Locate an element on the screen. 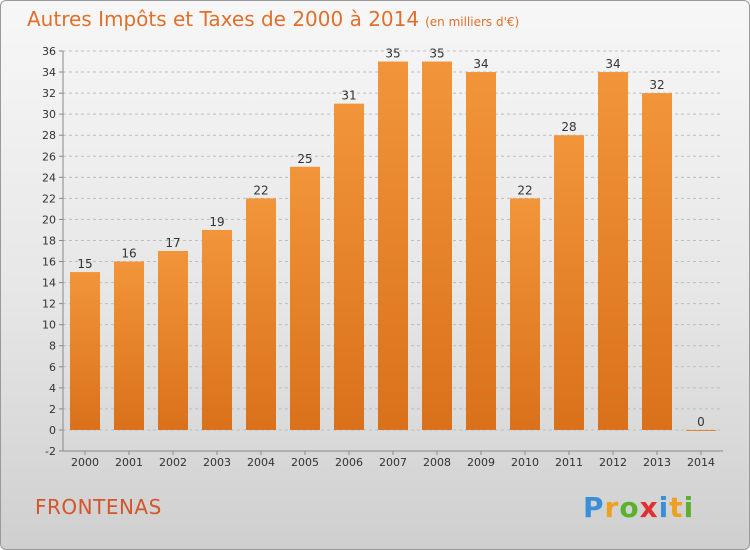 The width and height of the screenshot is (750, 550). y-tick-label: 16 is located at coordinates (49, 262).